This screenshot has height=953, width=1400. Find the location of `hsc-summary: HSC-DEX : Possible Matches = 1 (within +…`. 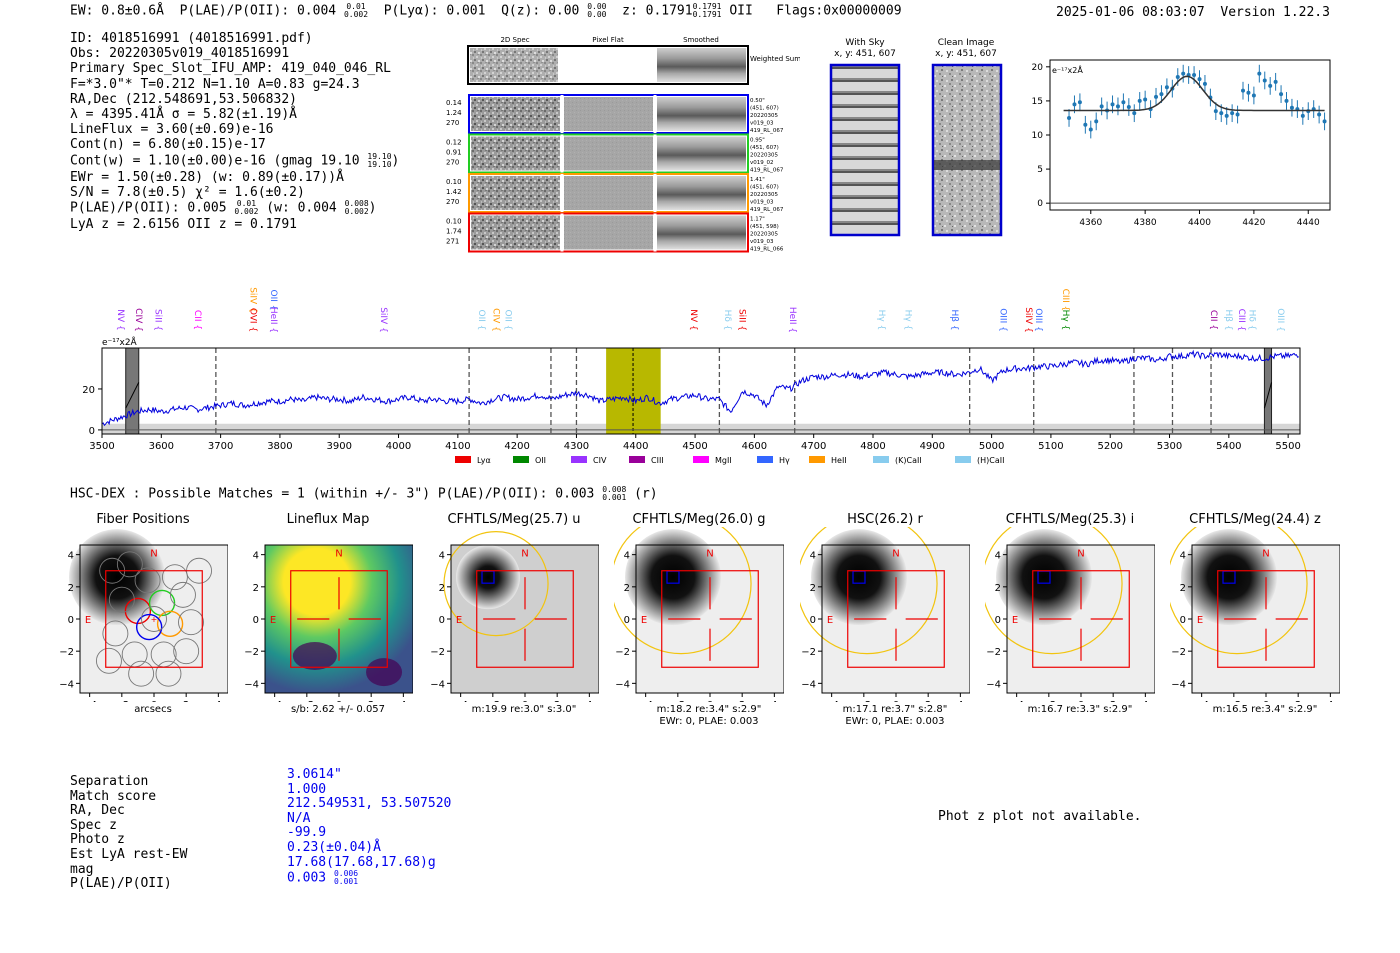

hsc-summary: HSC-DEX : Possible Matches = 1 (within +… is located at coordinates (364, 494).